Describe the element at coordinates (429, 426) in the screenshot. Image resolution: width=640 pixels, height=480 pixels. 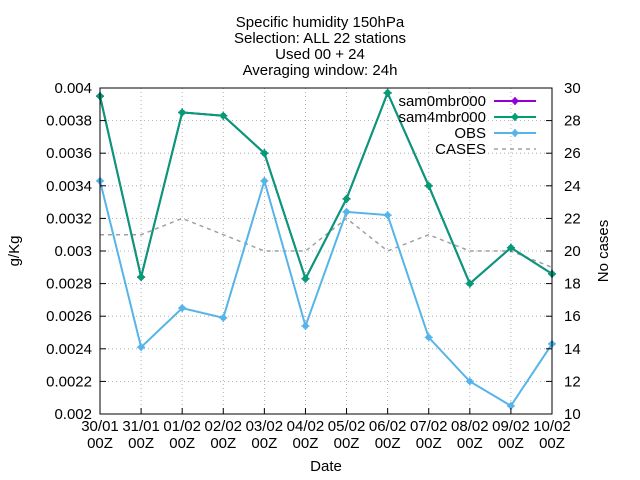
I see `x-tick-label-date: 07/02` at that location.